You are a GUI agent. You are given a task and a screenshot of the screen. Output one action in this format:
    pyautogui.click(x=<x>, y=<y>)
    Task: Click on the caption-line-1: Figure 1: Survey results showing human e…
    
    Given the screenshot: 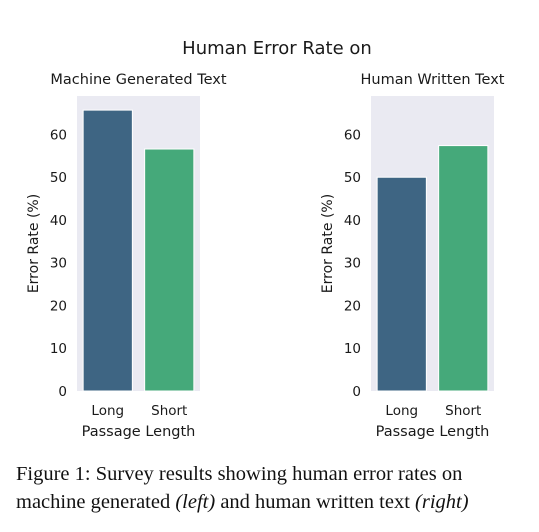 What is the action you would take?
    pyautogui.click(x=239, y=474)
    